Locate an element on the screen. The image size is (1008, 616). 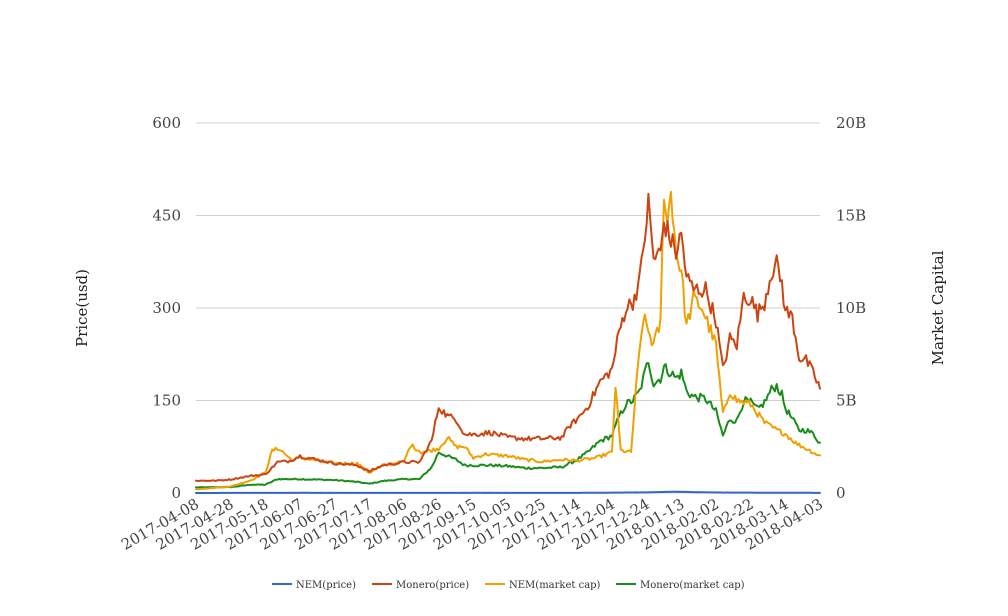
series-line-nem-price is located at coordinates (508, 492).